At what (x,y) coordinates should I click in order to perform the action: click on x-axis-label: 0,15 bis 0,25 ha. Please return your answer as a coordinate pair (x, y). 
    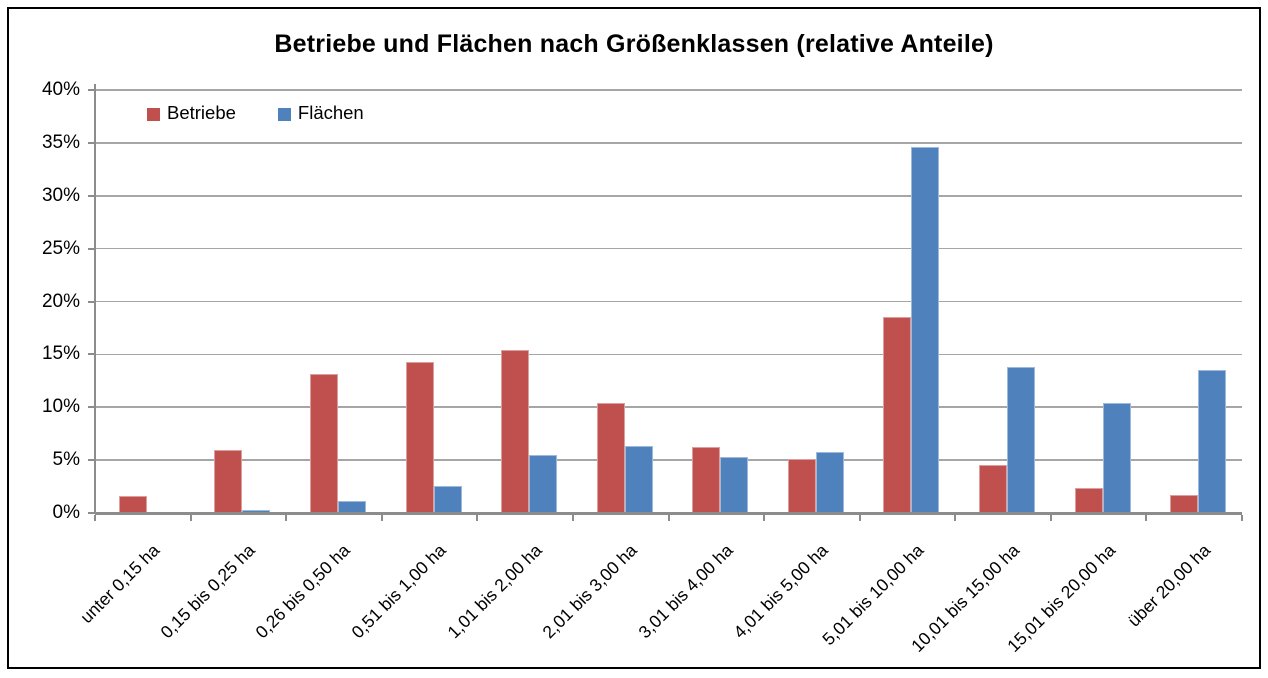
    Looking at the image, I should click on (207, 591).